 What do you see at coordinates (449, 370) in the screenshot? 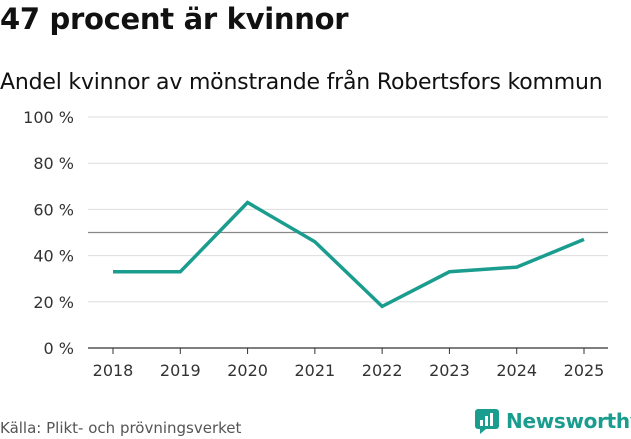
I see `x-tick-label-2023: 2023` at bounding box center [449, 370].